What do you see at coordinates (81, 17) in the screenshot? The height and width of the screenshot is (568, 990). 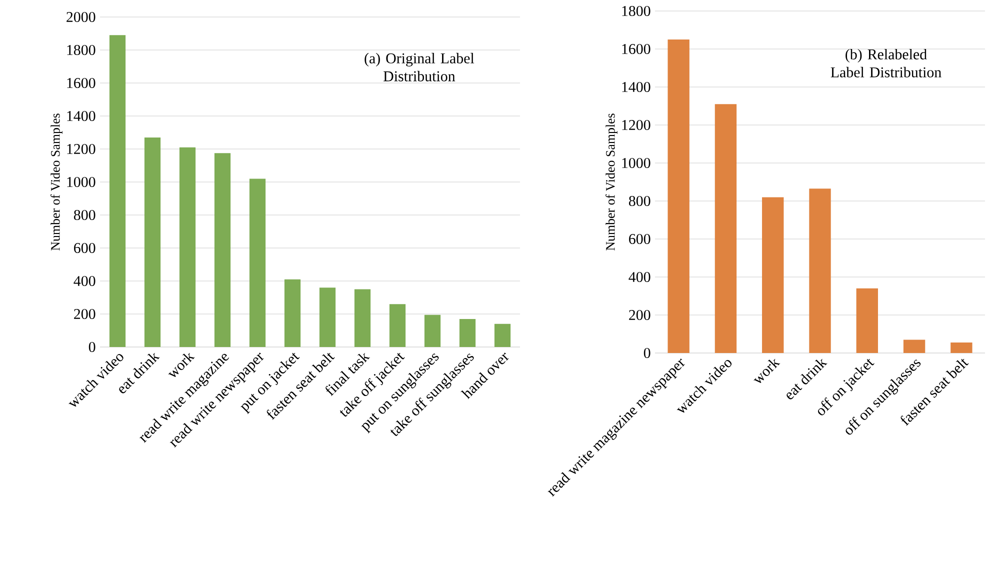 I see `y-tick-label: 2000` at bounding box center [81, 17].